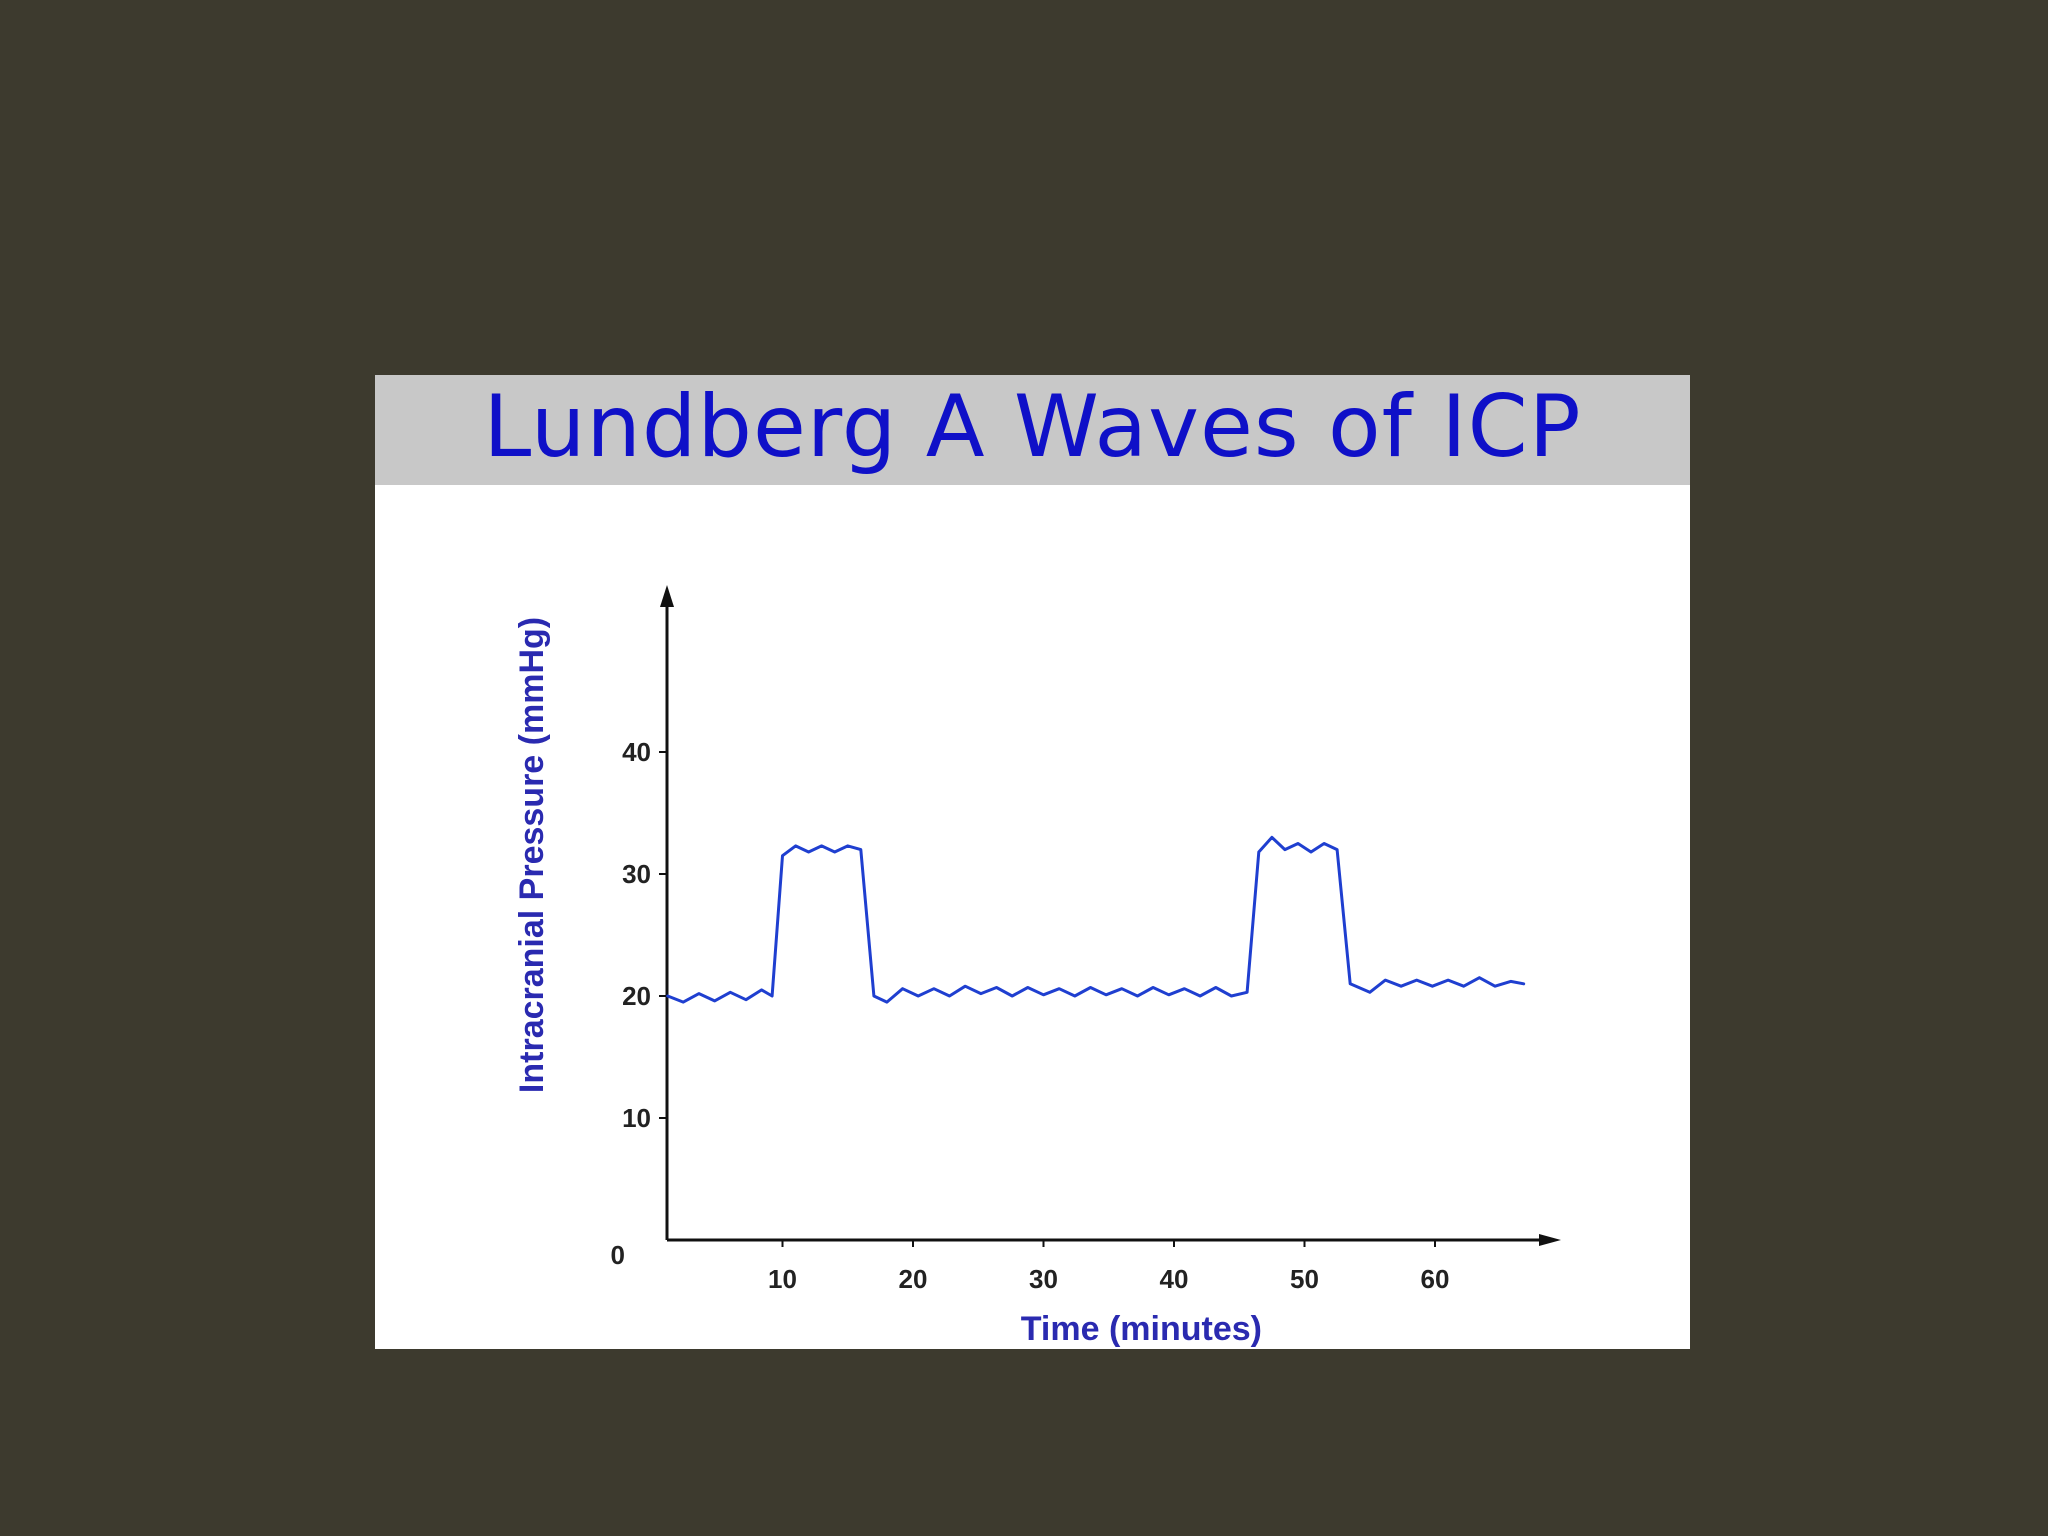  Describe the element at coordinates (1043, 1279) in the screenshot. I see `x-tick-label: 30` at that location.